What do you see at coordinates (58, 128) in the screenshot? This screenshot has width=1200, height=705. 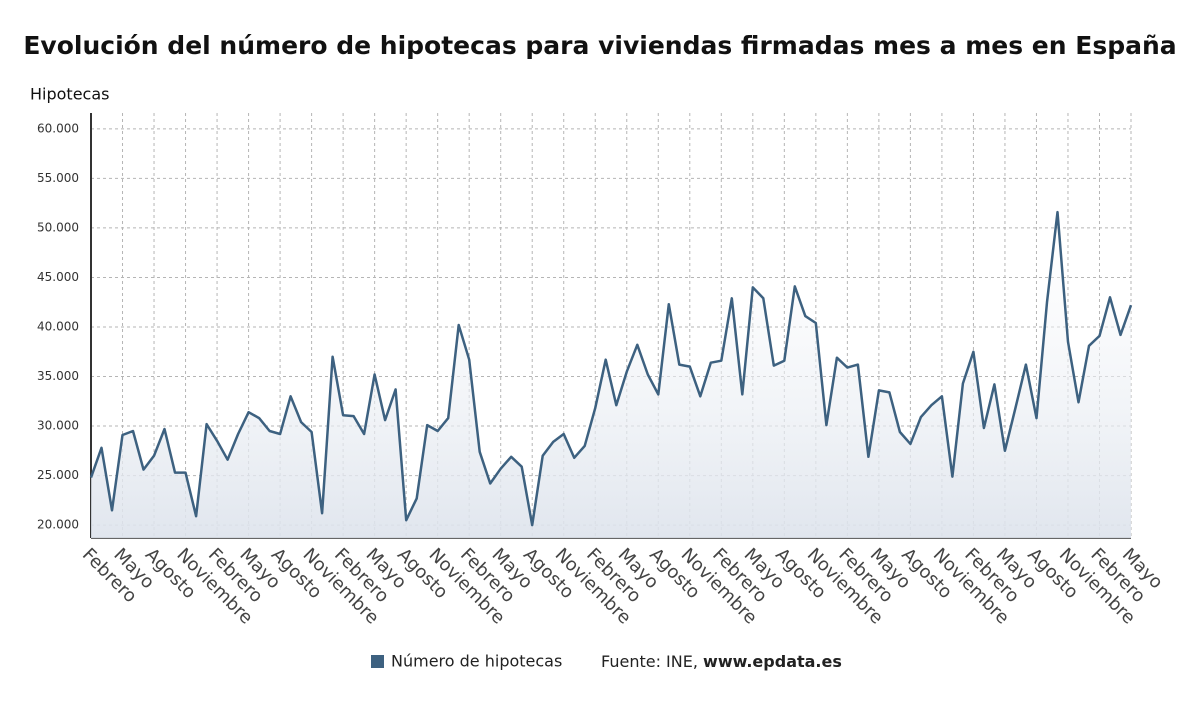 I see `y-tick-label: 60.000` at bounding box center [58, 128].